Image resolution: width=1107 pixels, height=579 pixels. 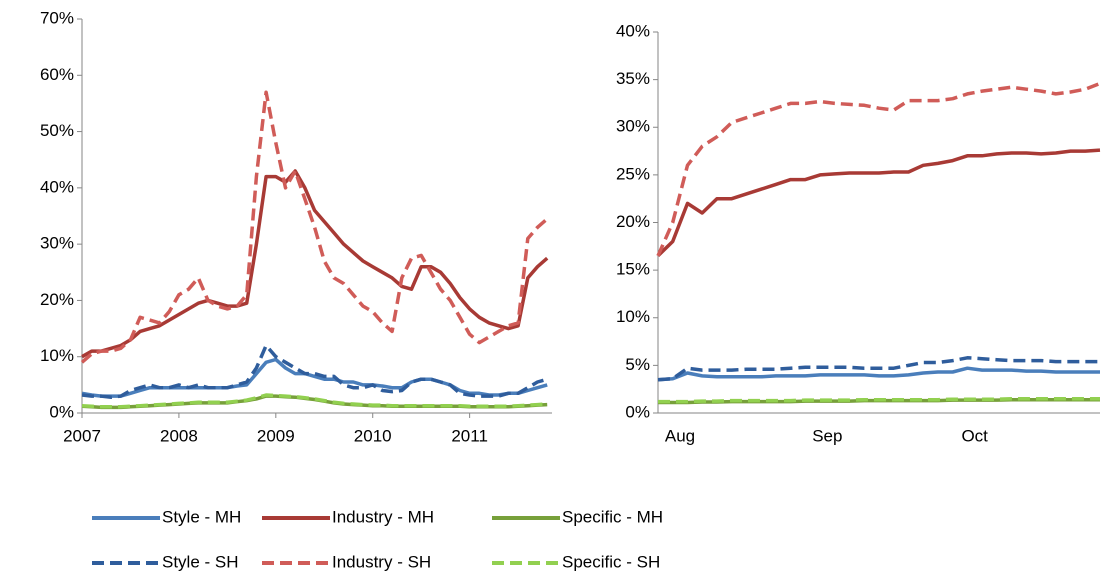 I want to click on x-tick-label: 2011, so click(x=469, y=435).